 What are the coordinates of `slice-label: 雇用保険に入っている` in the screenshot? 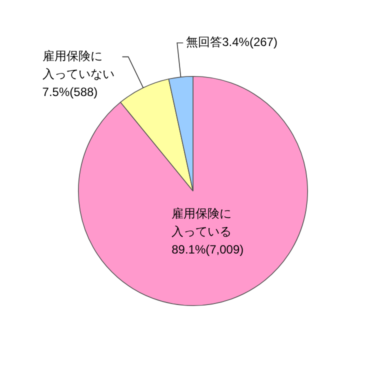 It's located at (202, 222).